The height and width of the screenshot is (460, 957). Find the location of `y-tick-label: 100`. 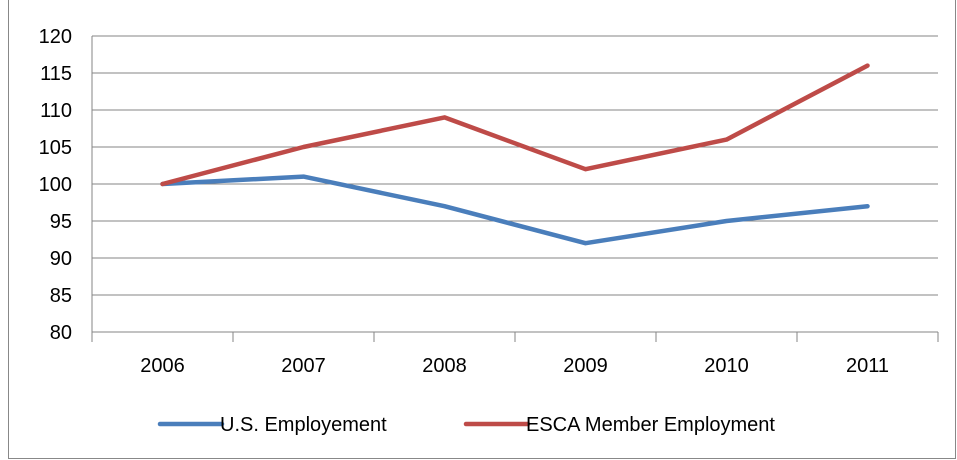

y-tick-label: 100 is located at coordinates (55, 185).